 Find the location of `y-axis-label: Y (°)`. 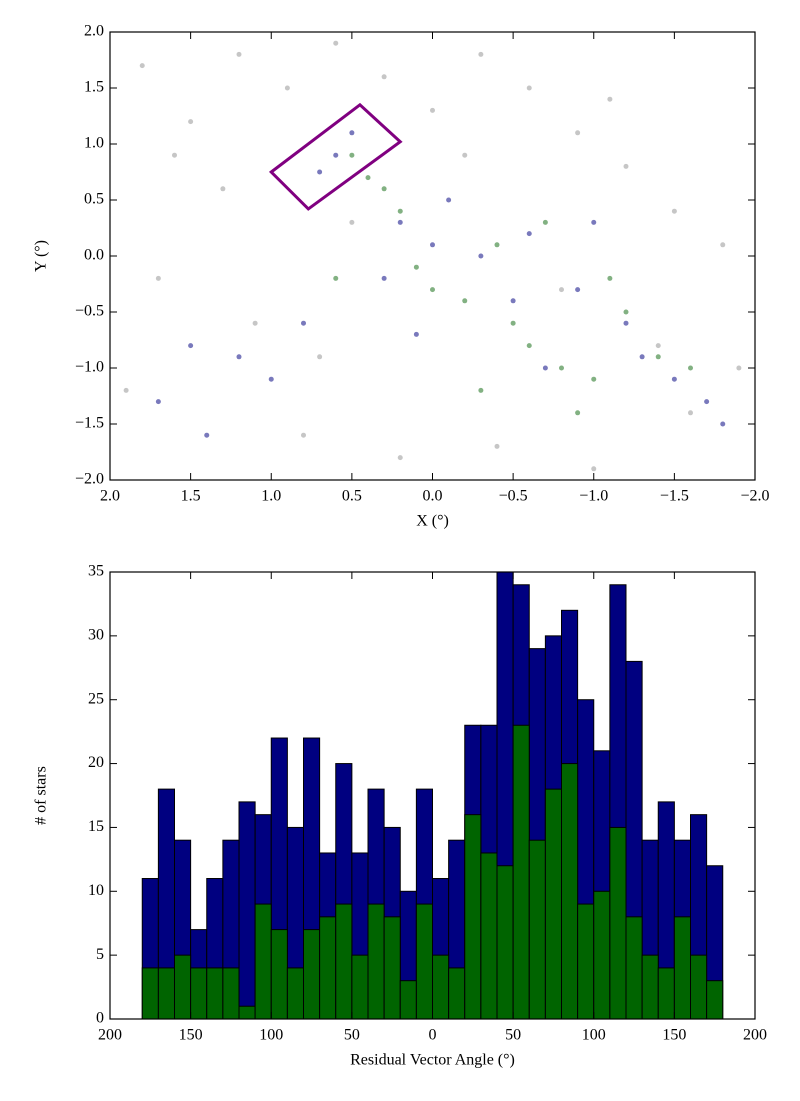

y-axis-label: Y (°) is located at coordinates (41, 256).